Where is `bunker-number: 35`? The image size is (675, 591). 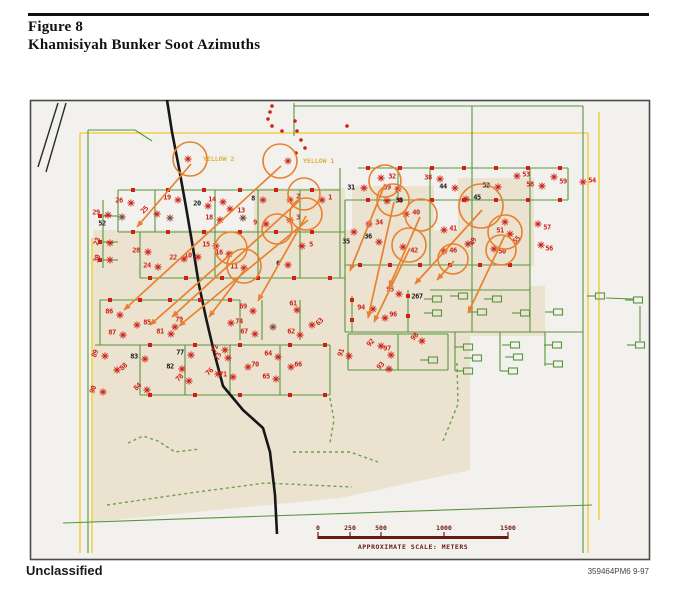
bunker-number: 35 is located at coordinates (346, 241).